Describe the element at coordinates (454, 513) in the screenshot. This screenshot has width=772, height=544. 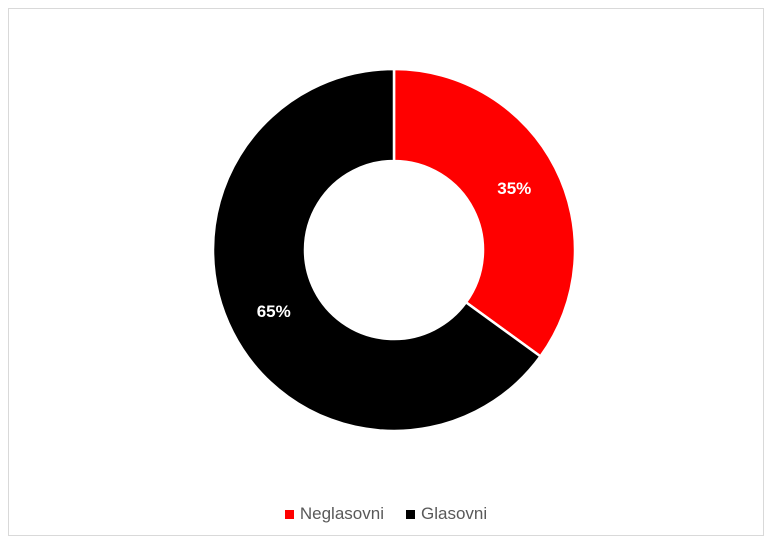
I see `legend-label-glasovni: Glasovni` at that location.